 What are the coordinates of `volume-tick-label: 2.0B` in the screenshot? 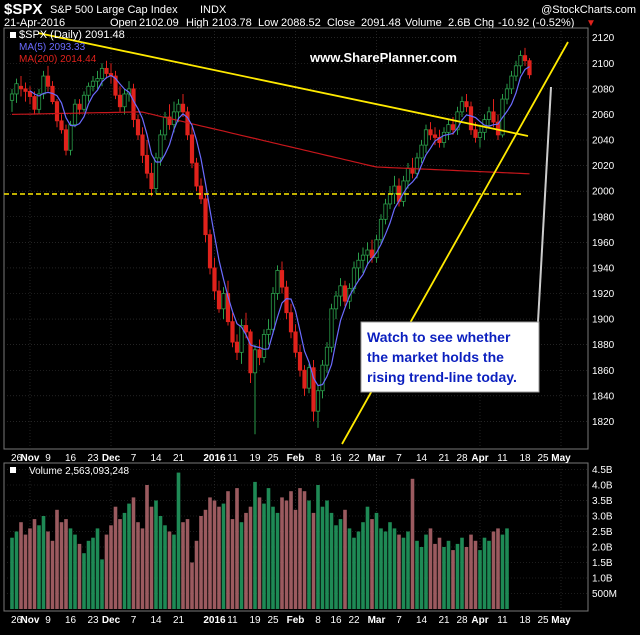 It's located at (602, 548).